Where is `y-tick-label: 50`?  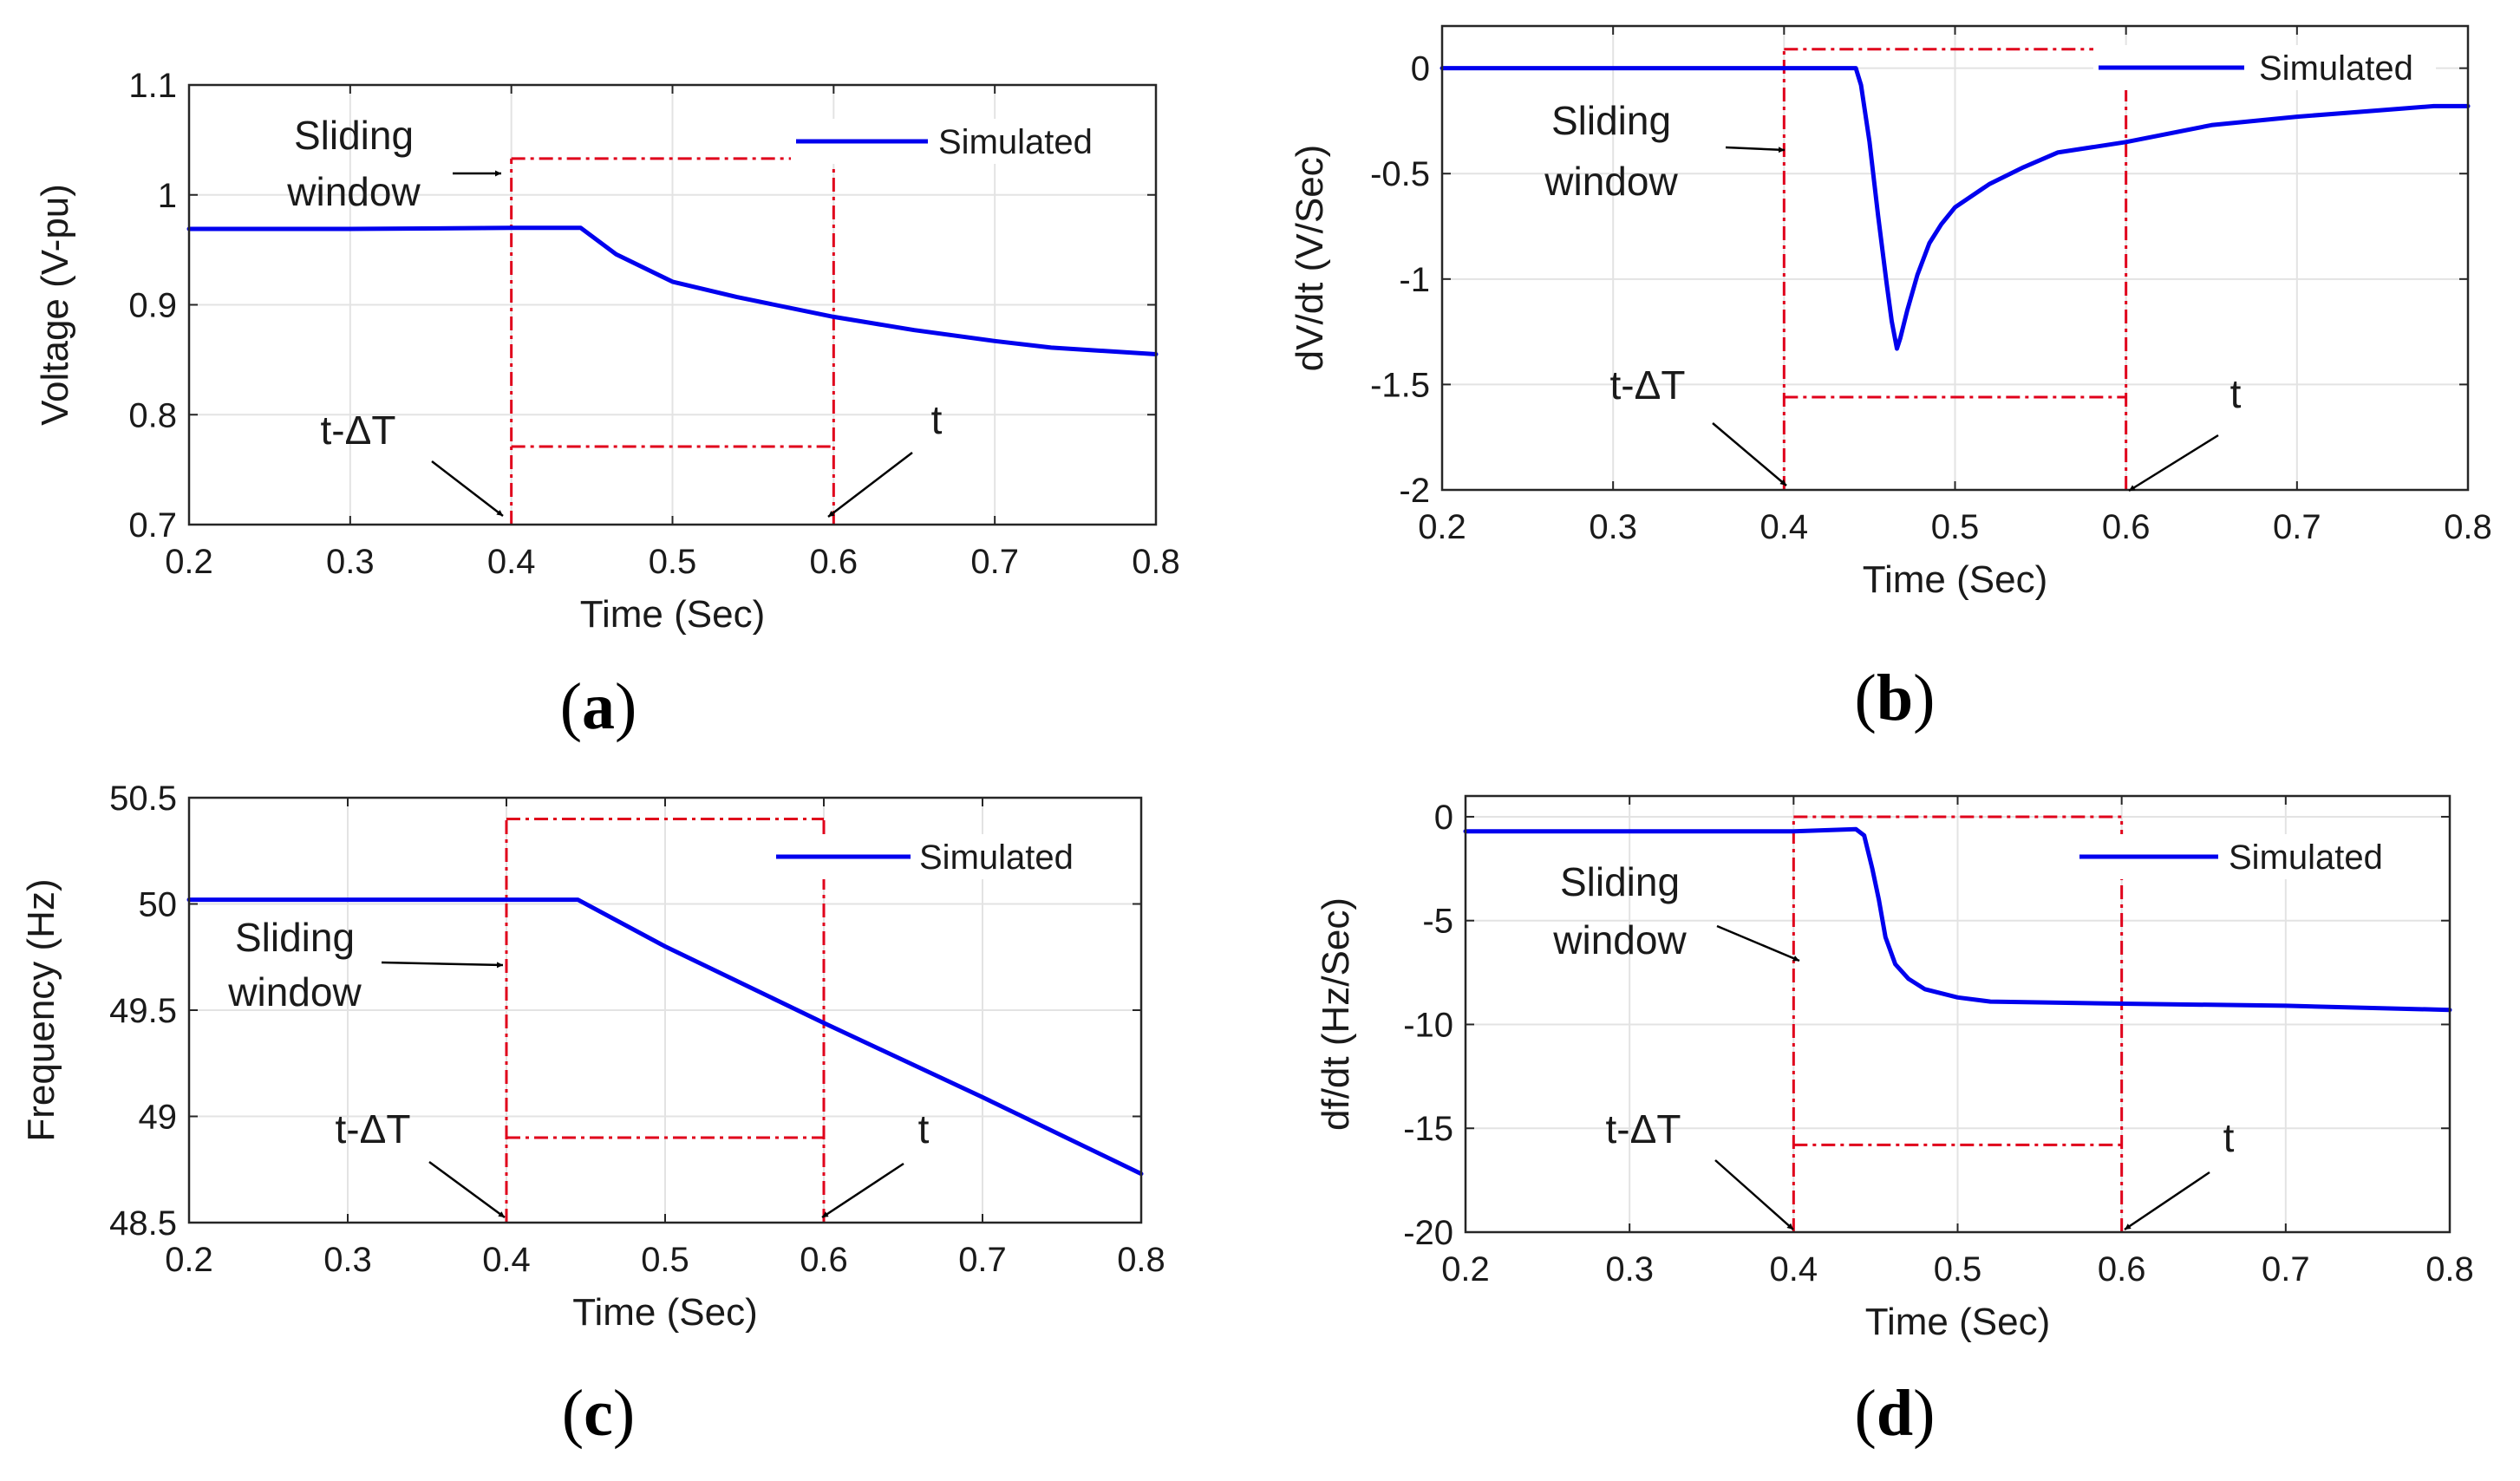 y-tick-label: 50 is located at coordinates (158, 905).